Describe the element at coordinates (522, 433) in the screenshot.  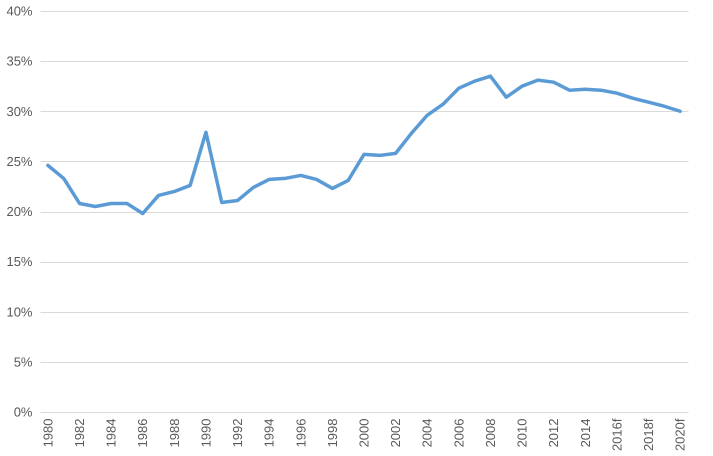
I see `x-tick-label: 2010` at that location.